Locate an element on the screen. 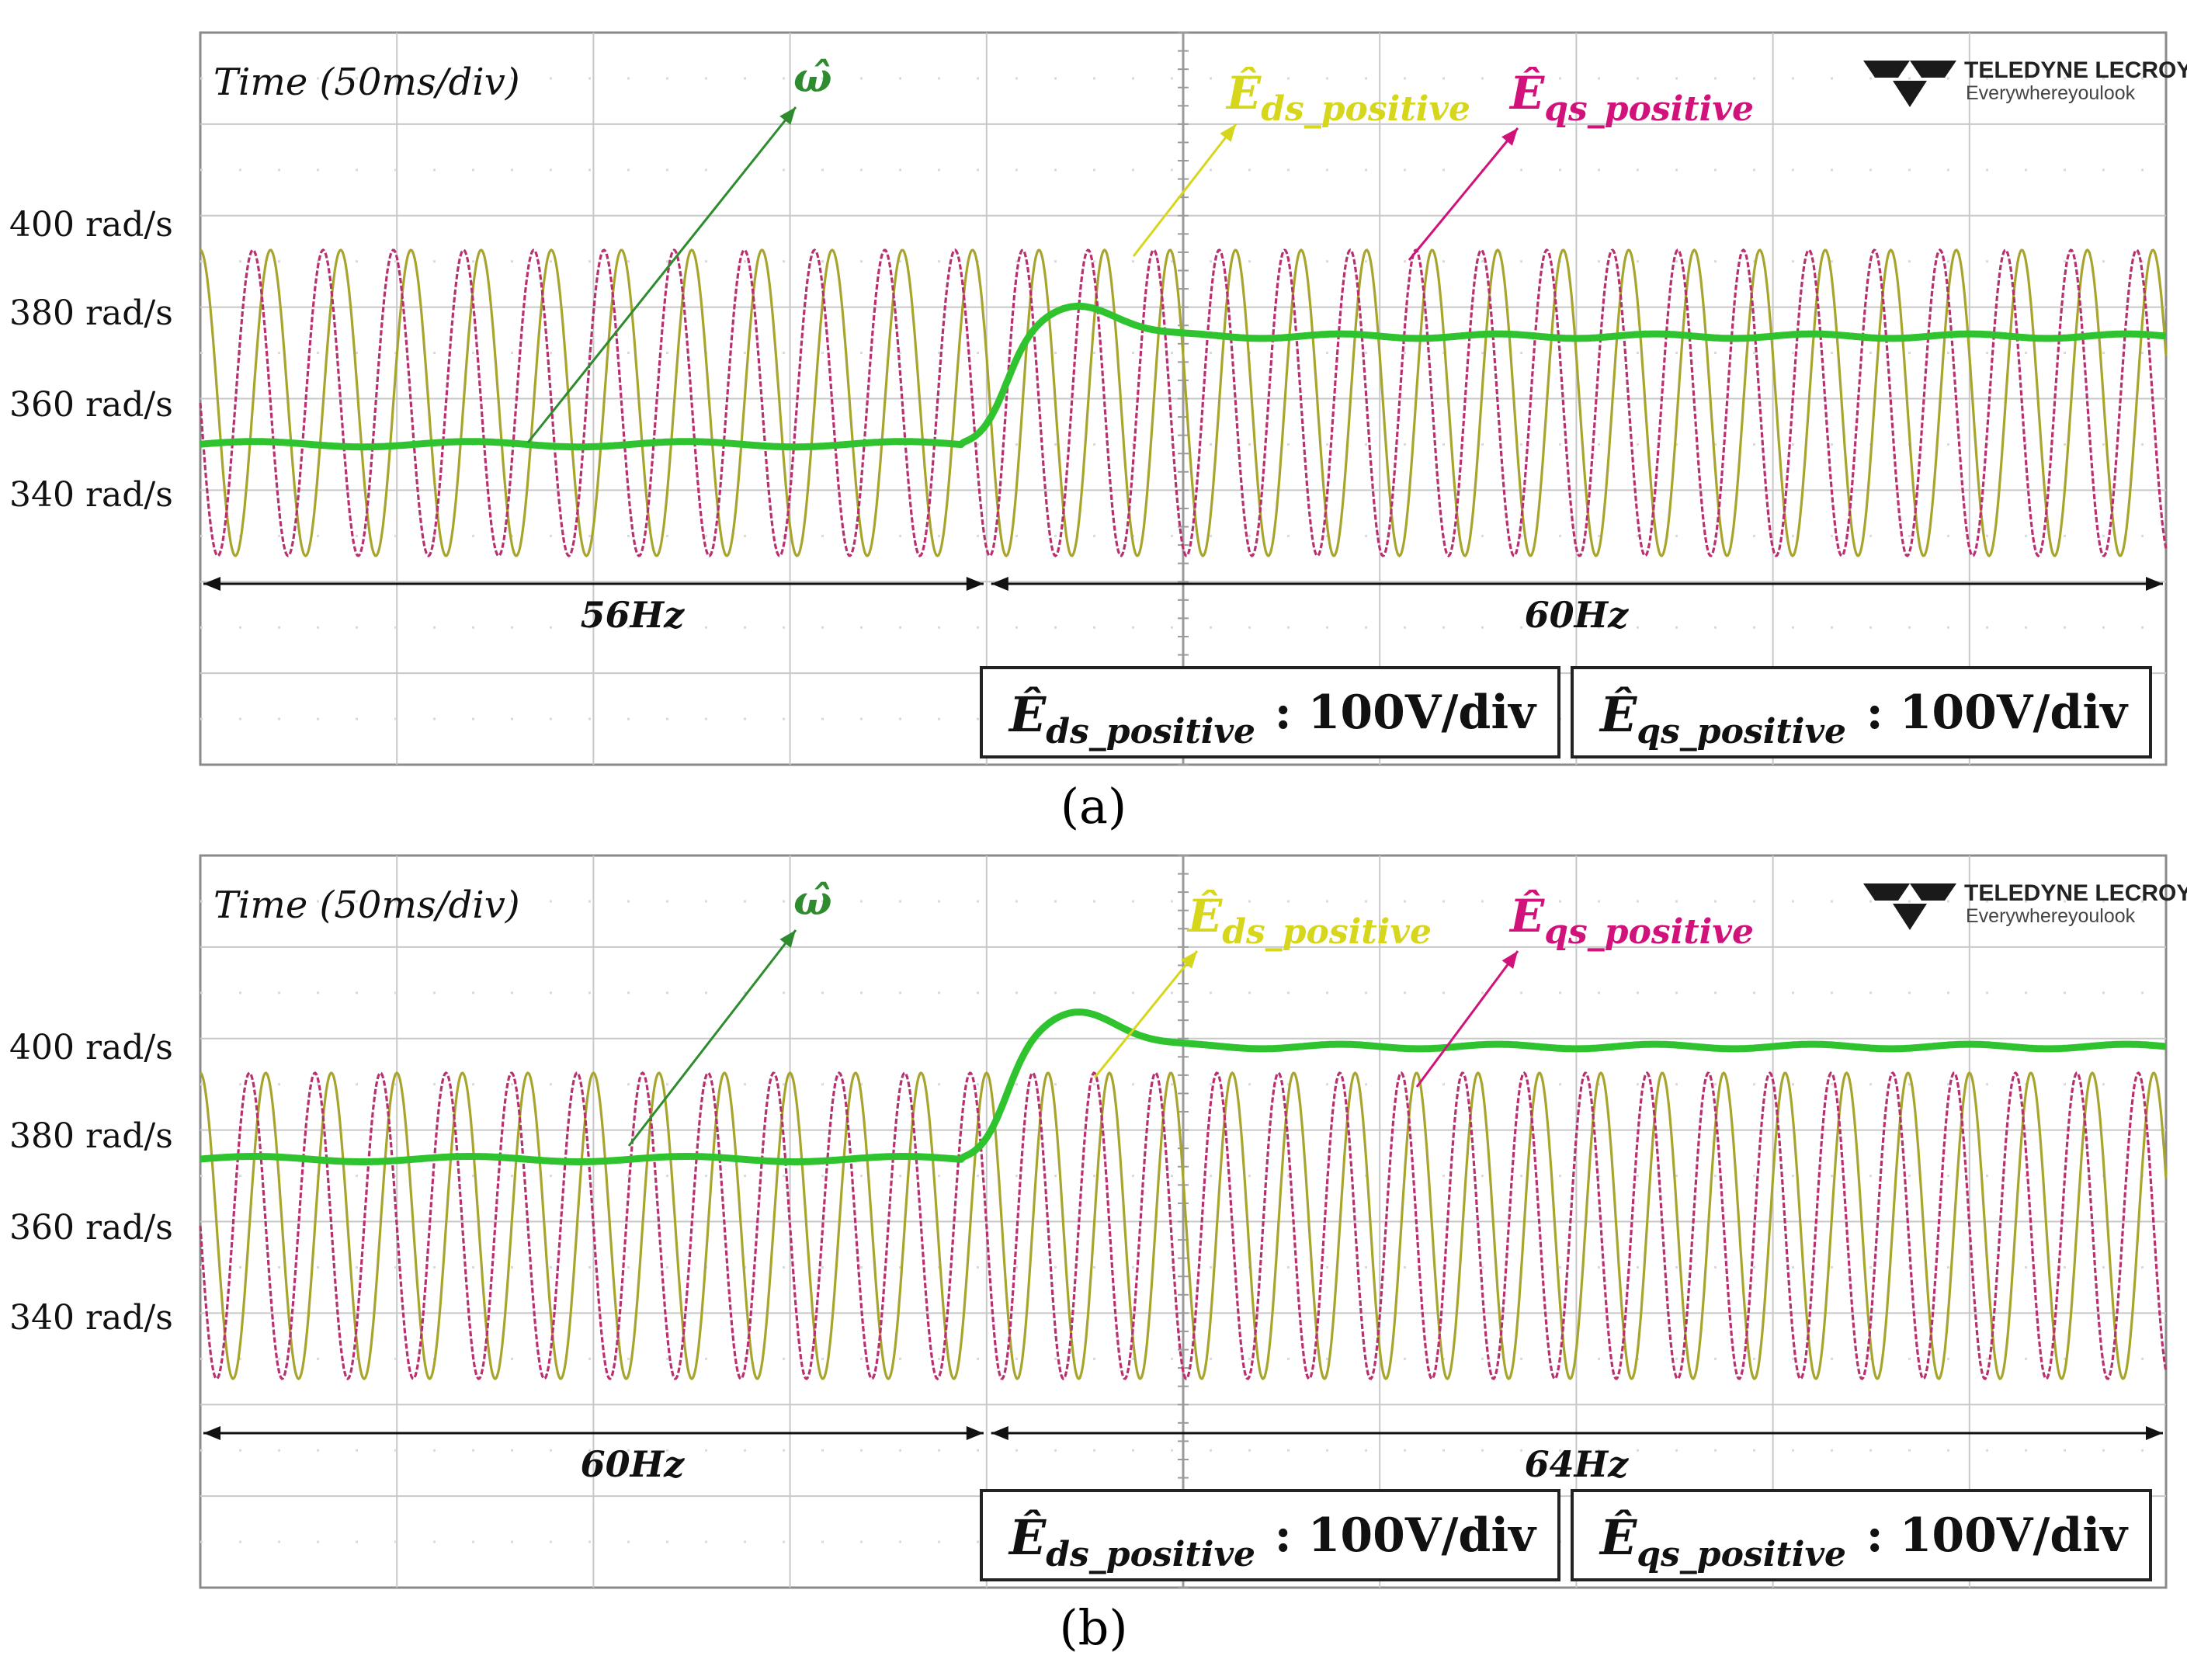  freq-before-label: 60Hz is located at coordinates (633, 1464).